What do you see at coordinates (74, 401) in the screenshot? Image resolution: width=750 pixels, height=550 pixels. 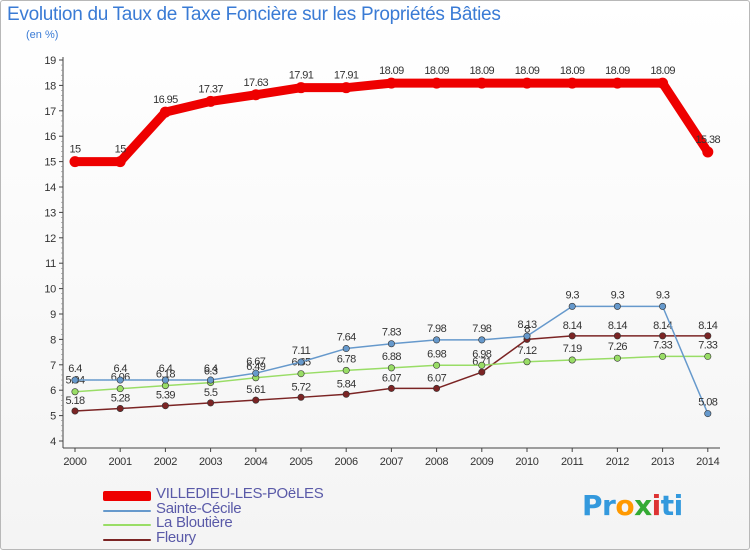 I see `data-label: 5.18` at bounding box center [74, 401].